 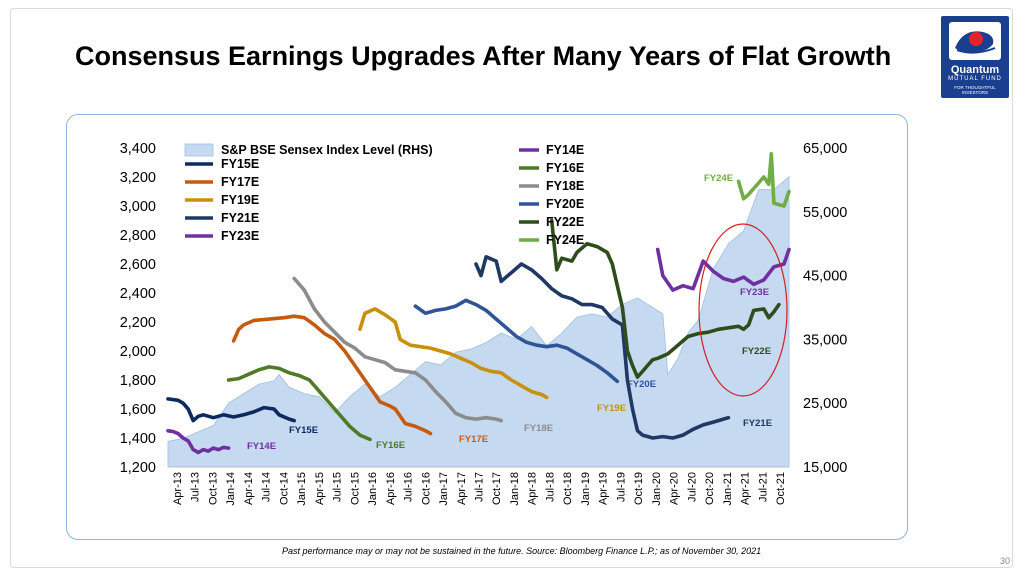 What do you see at coordinates (621, 487) in the screenshot?
I see `x-tick-label: Jul-19` at bounding box center [621, 487].